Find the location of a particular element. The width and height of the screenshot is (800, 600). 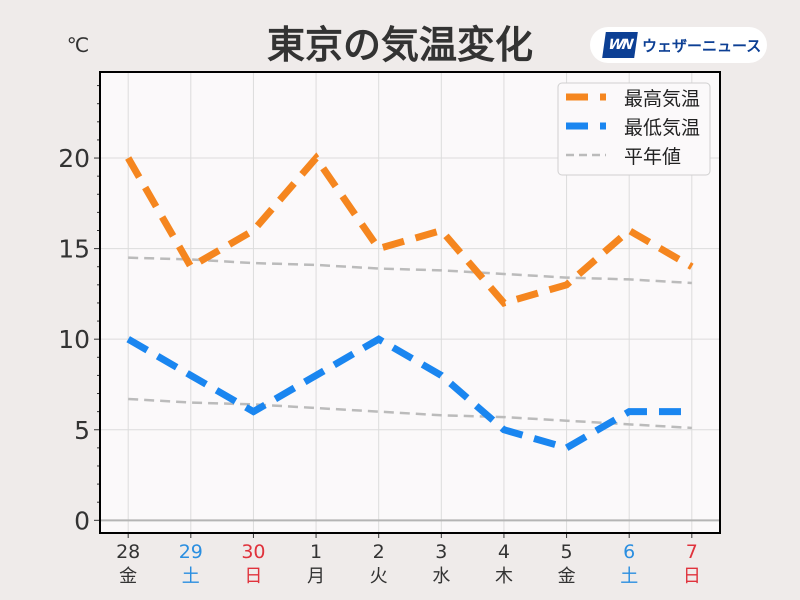

y-axis-unit: ℃ is located at coordinates (78, 45).